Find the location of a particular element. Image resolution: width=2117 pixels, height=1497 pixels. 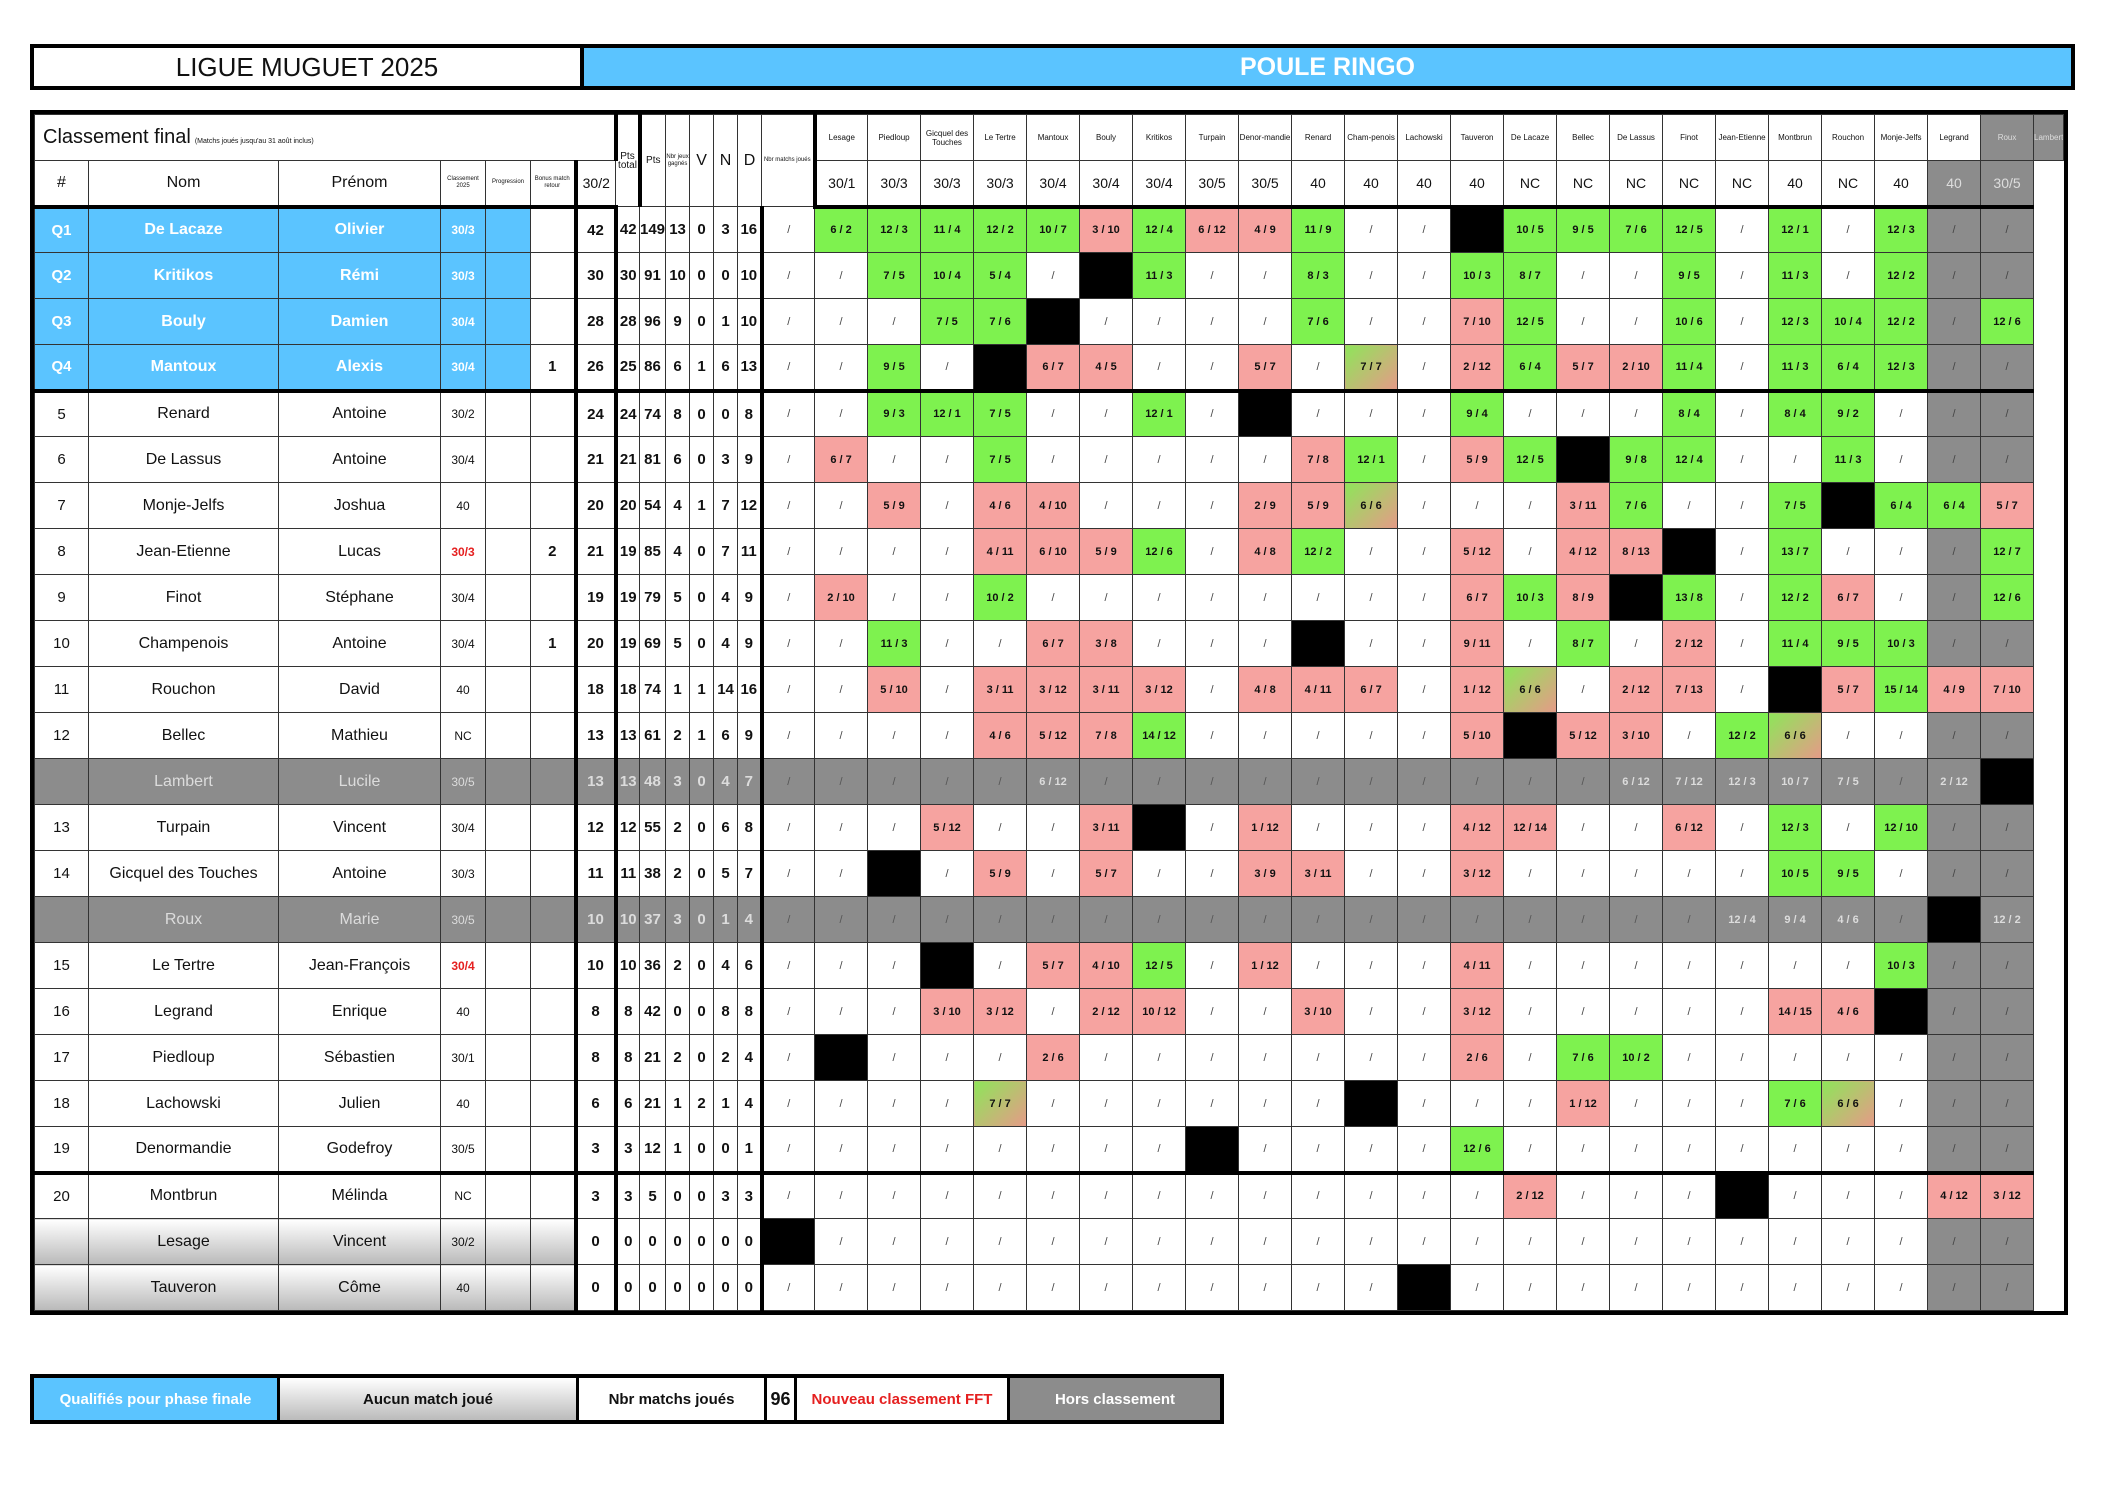

opponent-name: De Lacaze is located at coordinates (1530, 137).